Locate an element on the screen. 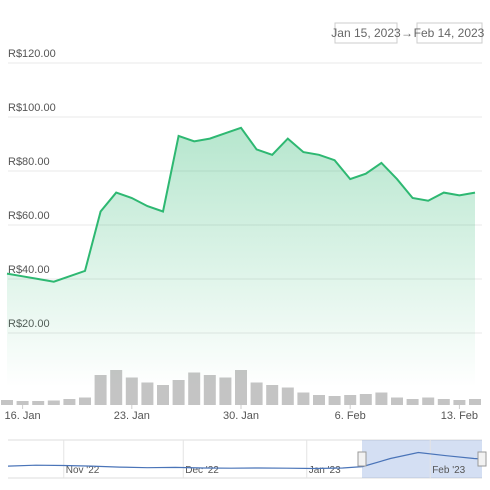 The width and height of the screenshot is (490, 490). x-tick-label: 23. Jan is located at coordinates (132, 416).